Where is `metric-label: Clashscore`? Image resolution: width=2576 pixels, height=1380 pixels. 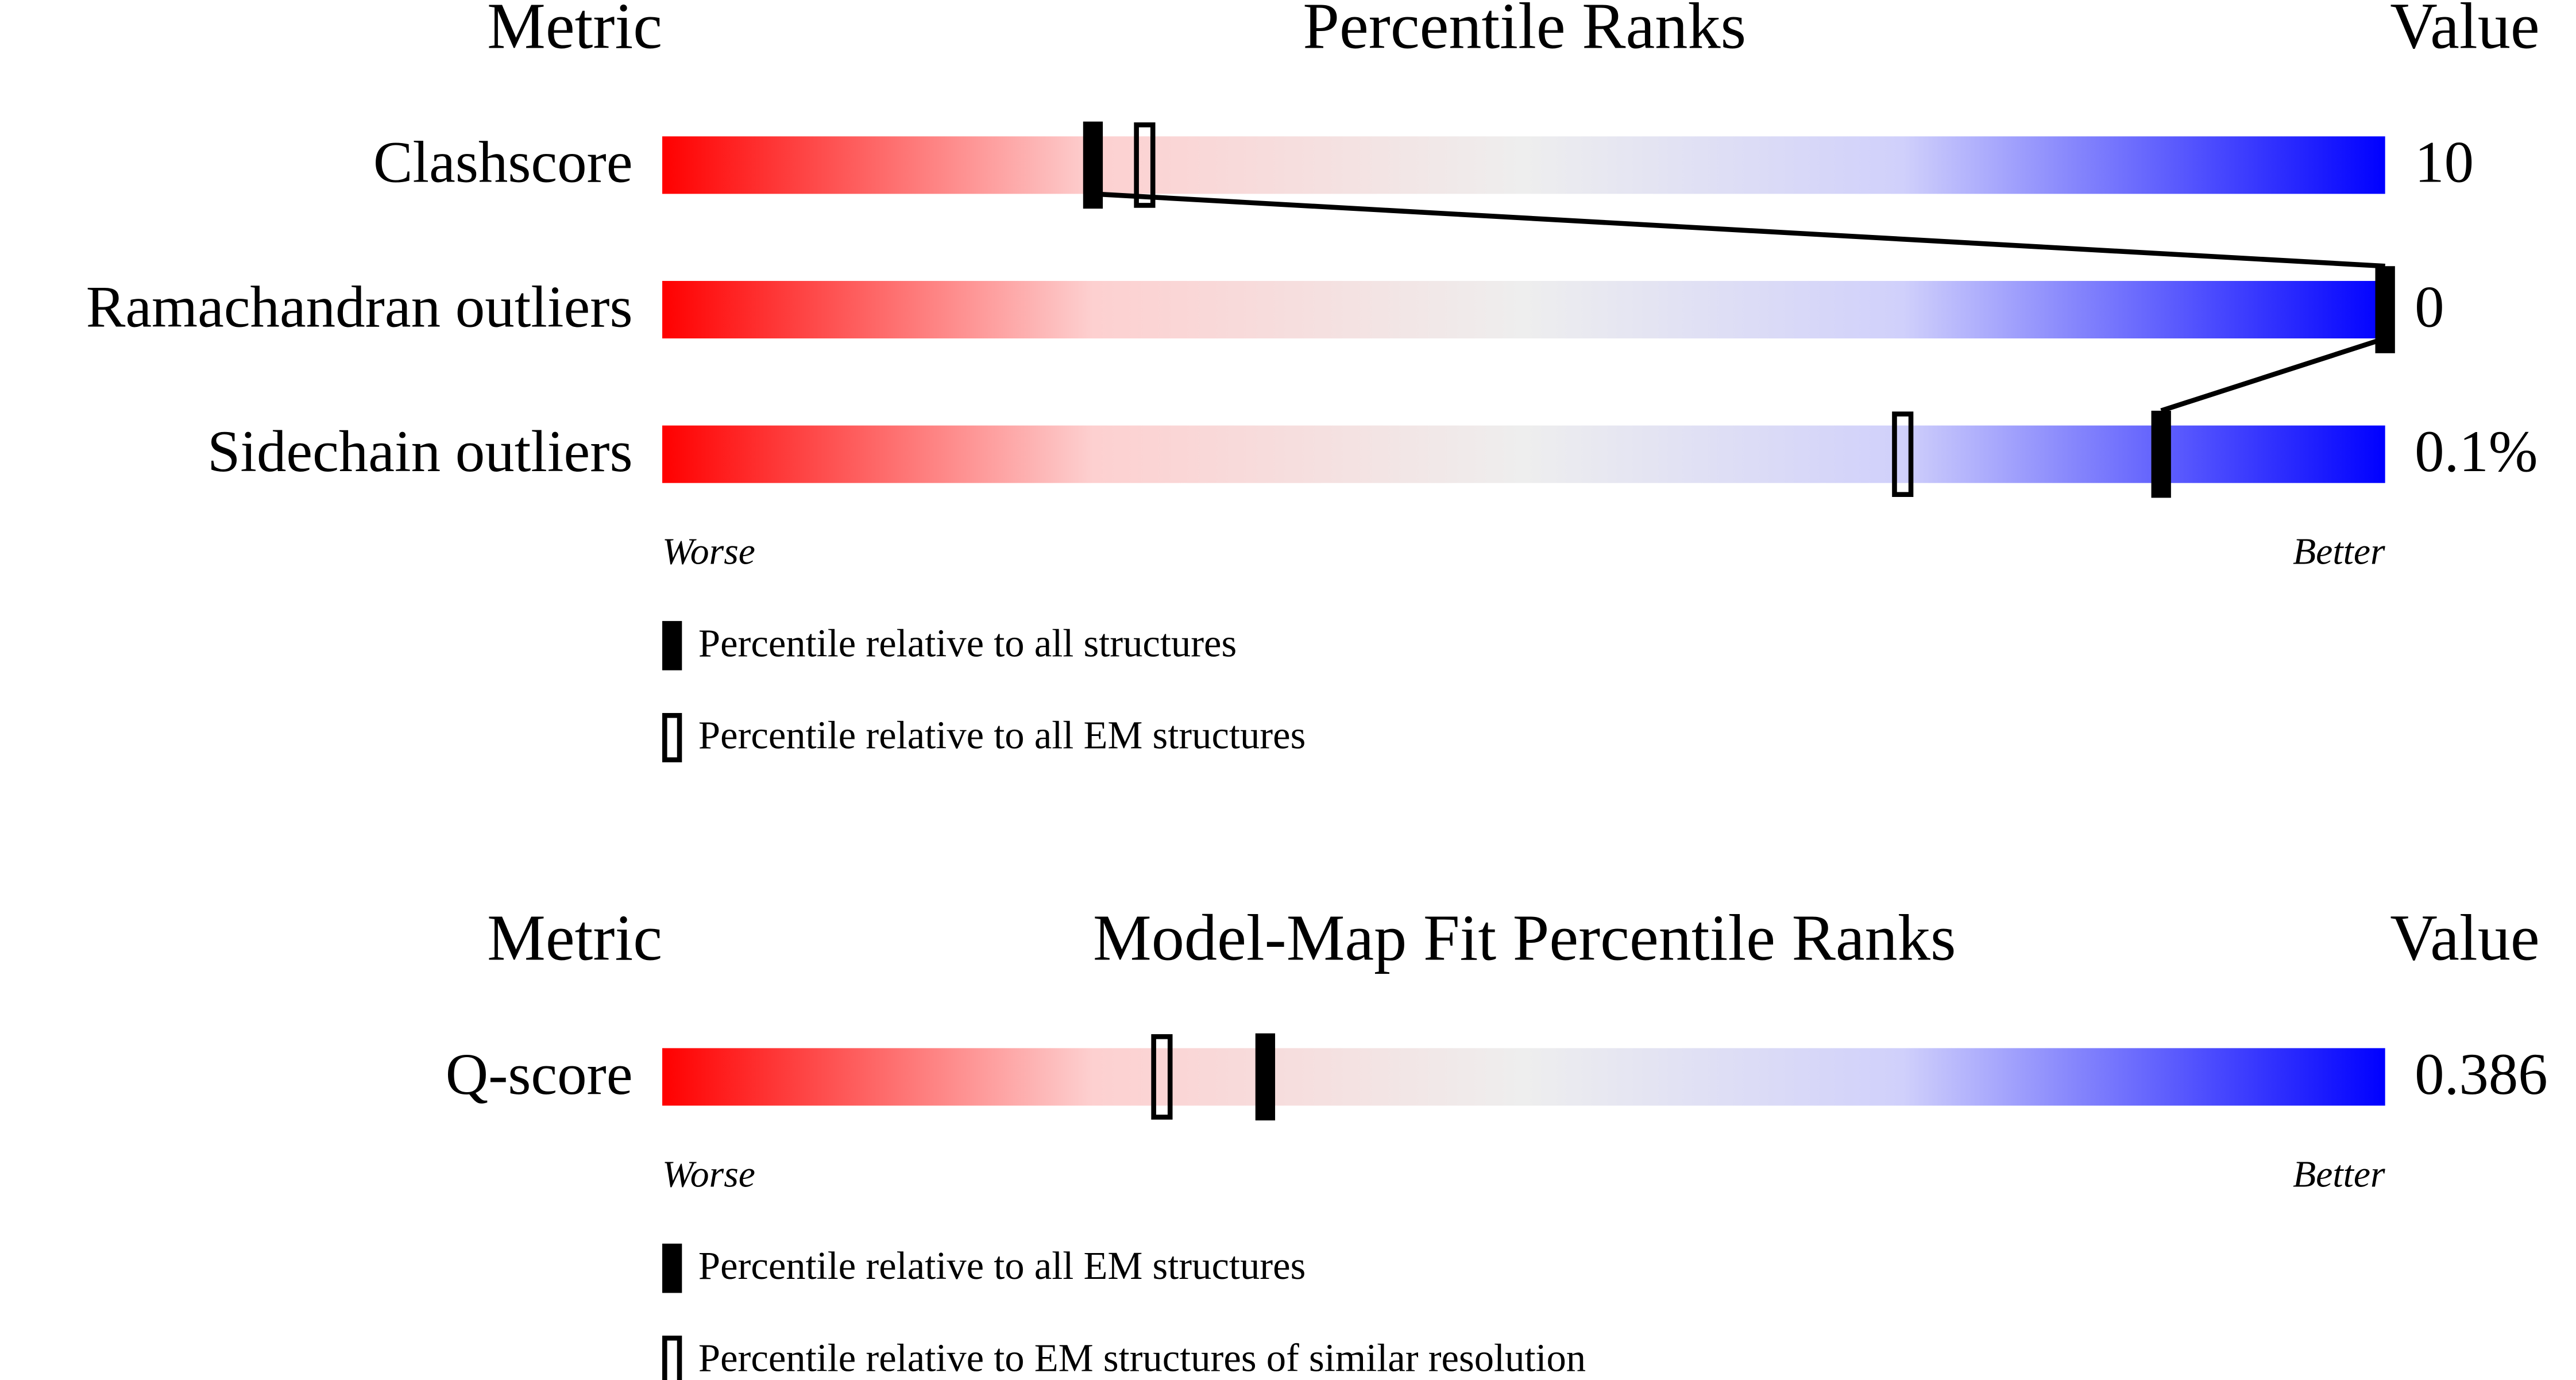
metric-label: Clashscore is located at coordinates (503, 162).